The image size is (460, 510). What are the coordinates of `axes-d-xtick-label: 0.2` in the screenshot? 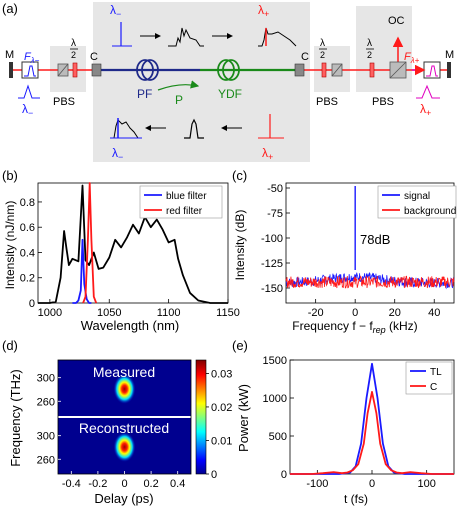 It's located at (150, 484).